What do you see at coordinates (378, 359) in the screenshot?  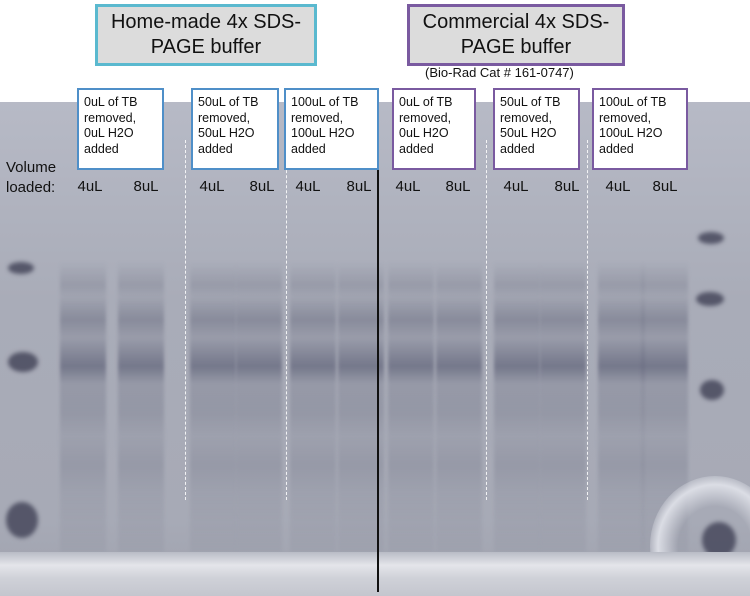 I see `center-divider` at bounding box center [378, 359].